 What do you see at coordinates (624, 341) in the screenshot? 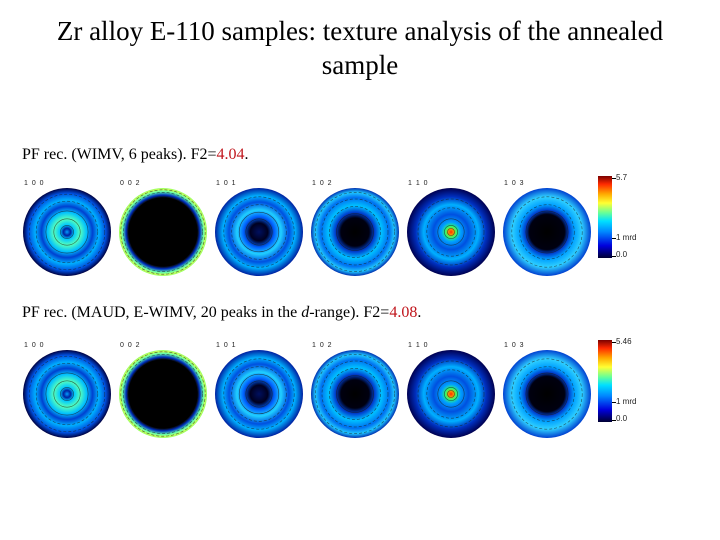
I see `colorbar-2-max: 5.46` at bounding box center [624, 341].